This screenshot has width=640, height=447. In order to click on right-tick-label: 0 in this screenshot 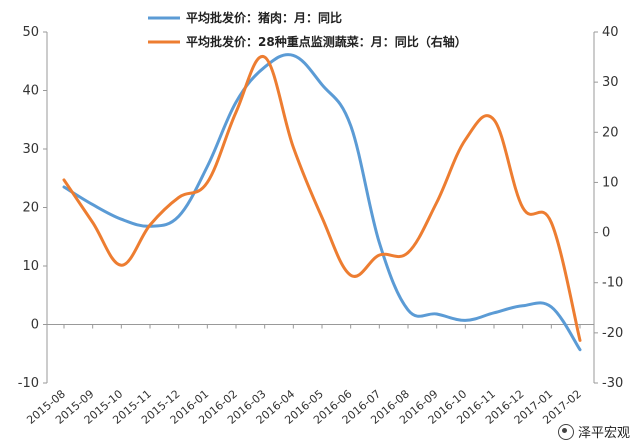, I will do `click(606, 233)`.